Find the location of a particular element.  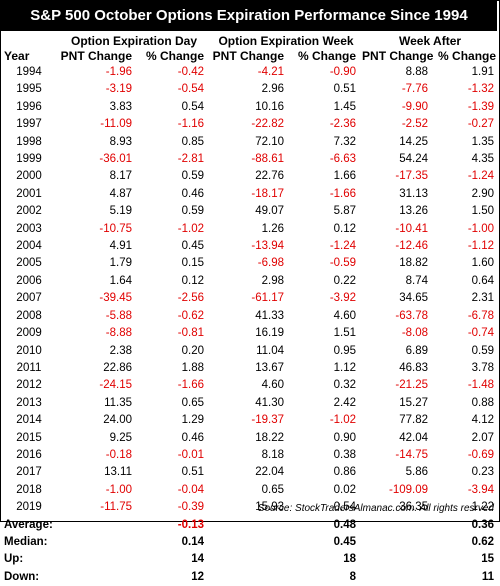

cell-day-pct: 0.85 is located at coordinates (193, 141).